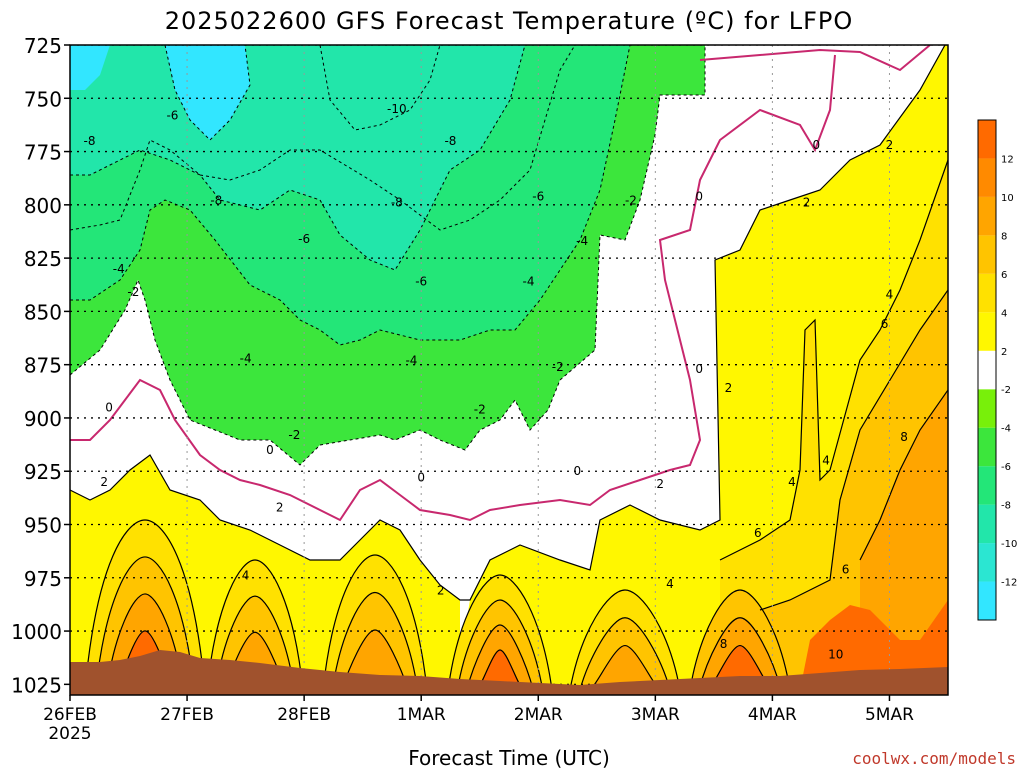  Describe the element at coordinates (815, 58) in the screenshot. I see `contour-zero-upper` at that location.